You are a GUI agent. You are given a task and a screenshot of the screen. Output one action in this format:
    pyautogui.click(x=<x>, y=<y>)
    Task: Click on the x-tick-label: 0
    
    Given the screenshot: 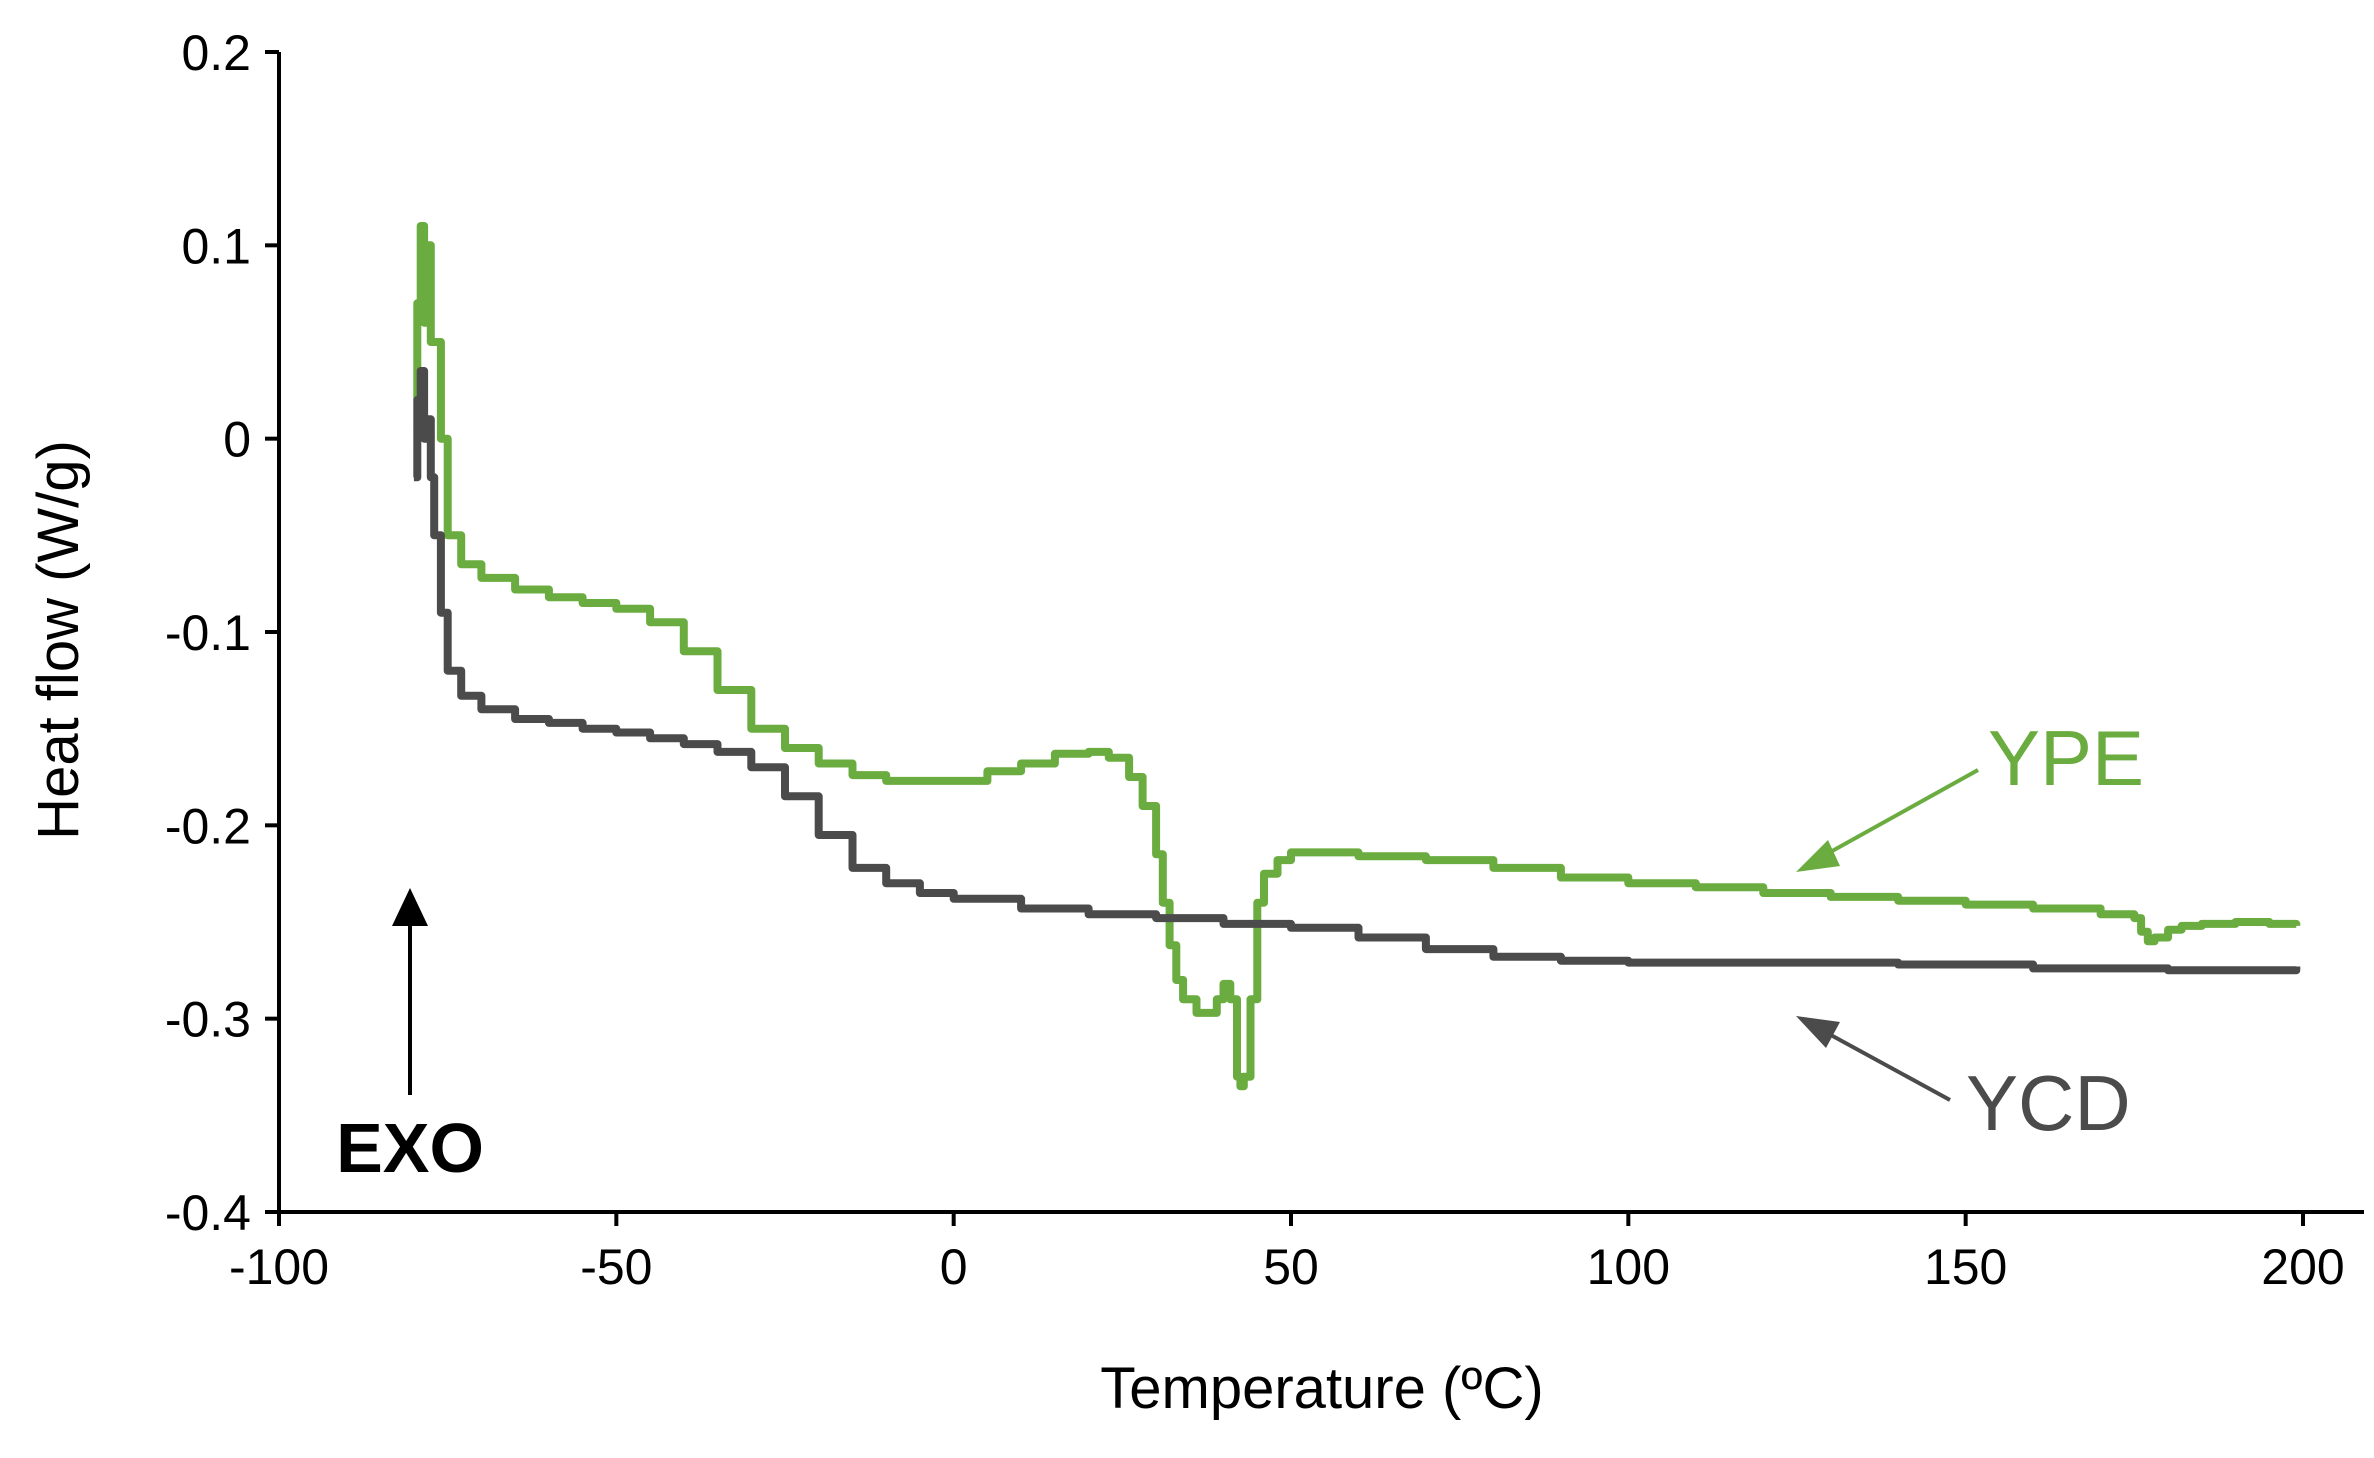 What is the action you would take?
    pyautogui.click(x=954, y=1267)
    